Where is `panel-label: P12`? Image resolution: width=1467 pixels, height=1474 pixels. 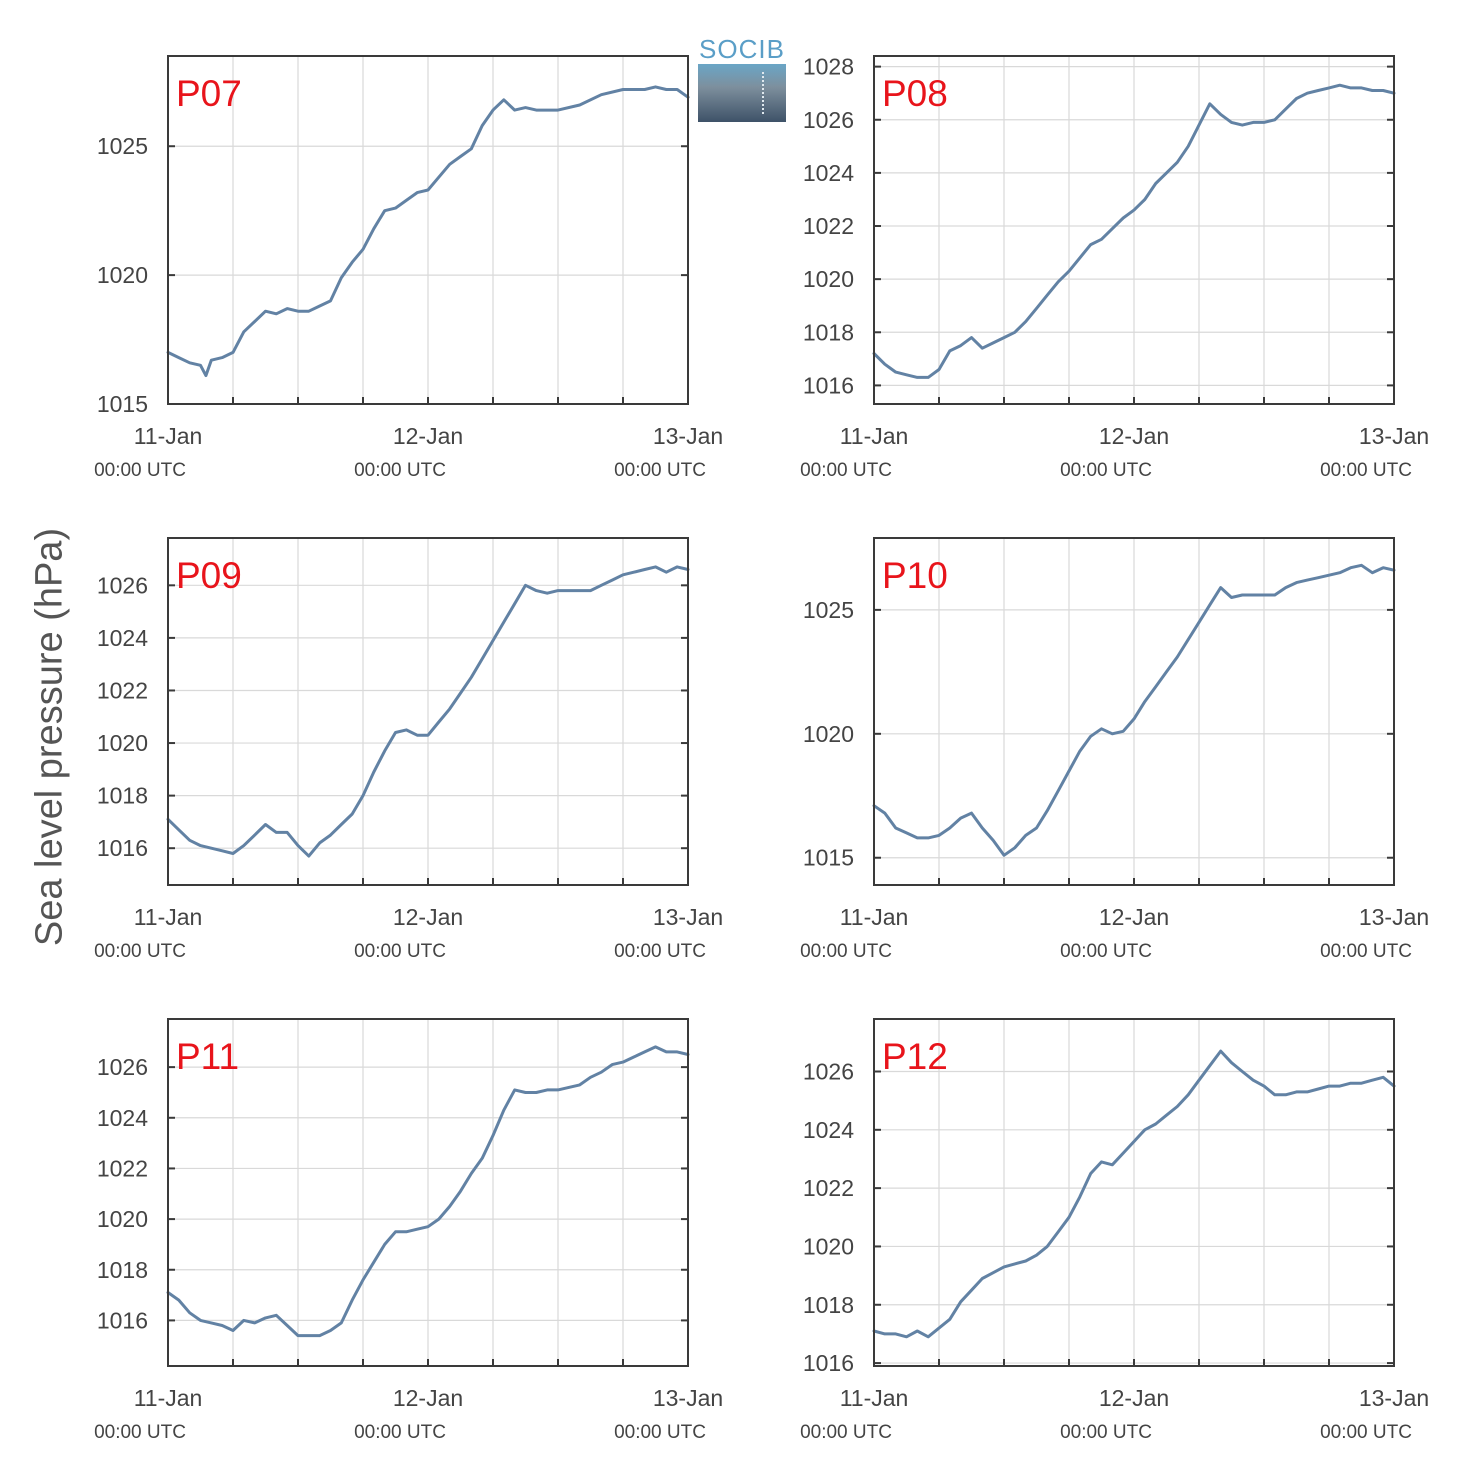
panel-label: P12 is located at coordinates (915, 1056).